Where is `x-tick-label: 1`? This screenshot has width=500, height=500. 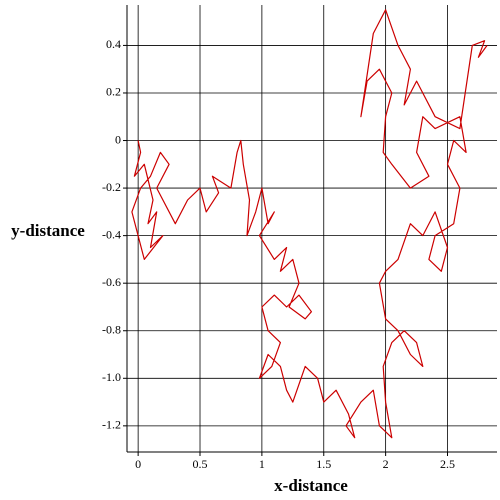 x-tick-label: 1 is located at coordinates (262, 464).